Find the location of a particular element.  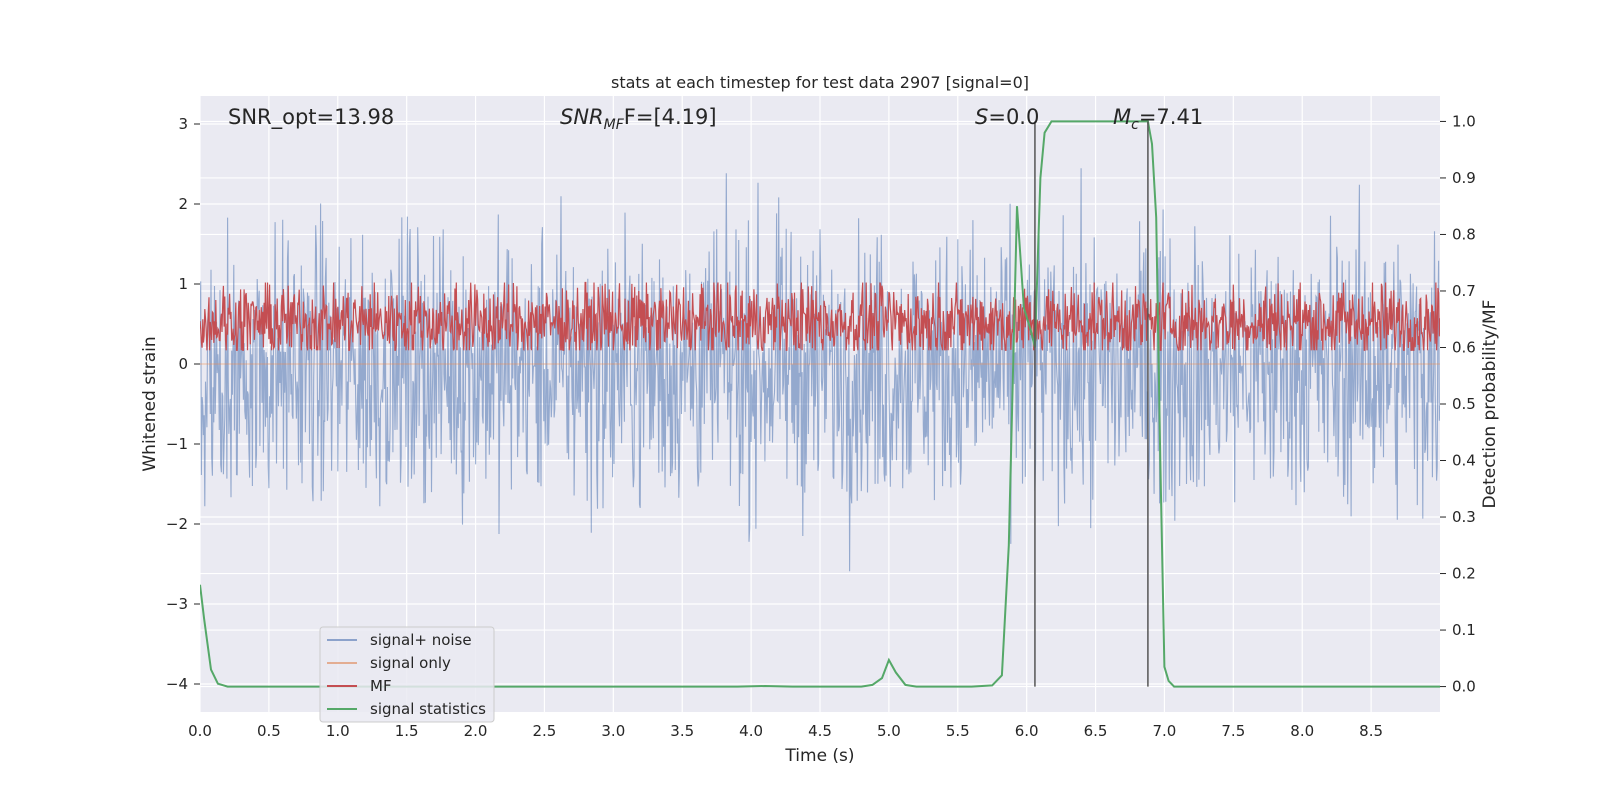

legend-box is located at coordinates (407, 674).